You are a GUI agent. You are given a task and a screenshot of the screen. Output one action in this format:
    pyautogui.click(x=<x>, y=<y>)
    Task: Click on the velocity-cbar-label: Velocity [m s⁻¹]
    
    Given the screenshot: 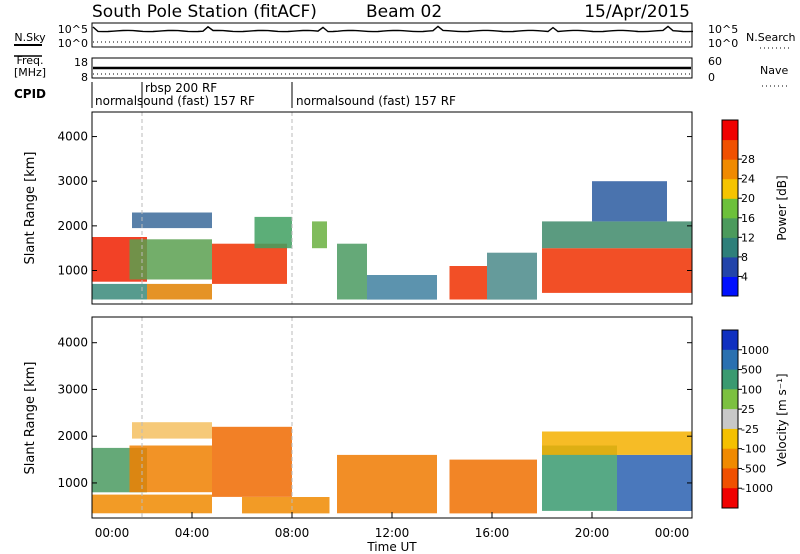 What is the action you would take?
    pyautogui.click(x=782, y=419)
    